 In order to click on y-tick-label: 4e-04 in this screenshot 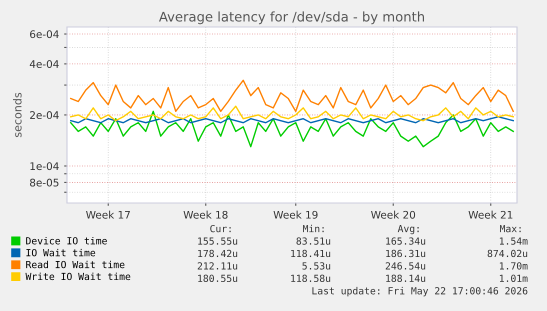, I will do `click(44, 64)`.